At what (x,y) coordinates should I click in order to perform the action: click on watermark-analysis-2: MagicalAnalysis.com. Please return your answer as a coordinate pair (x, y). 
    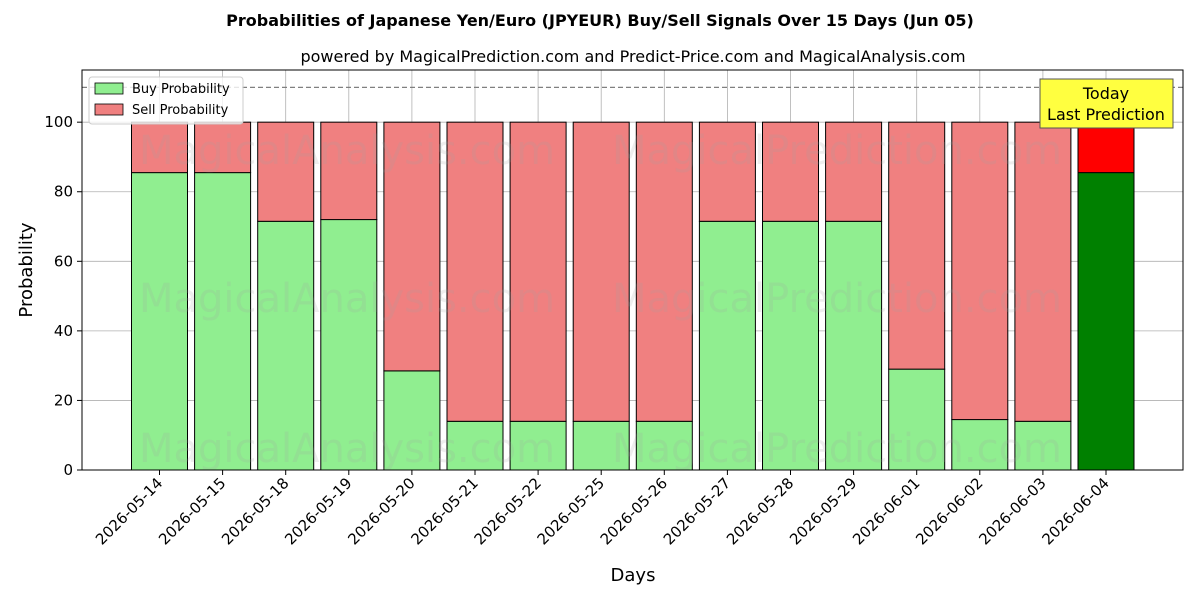
    Looking at the image, I should click on (347, 449).